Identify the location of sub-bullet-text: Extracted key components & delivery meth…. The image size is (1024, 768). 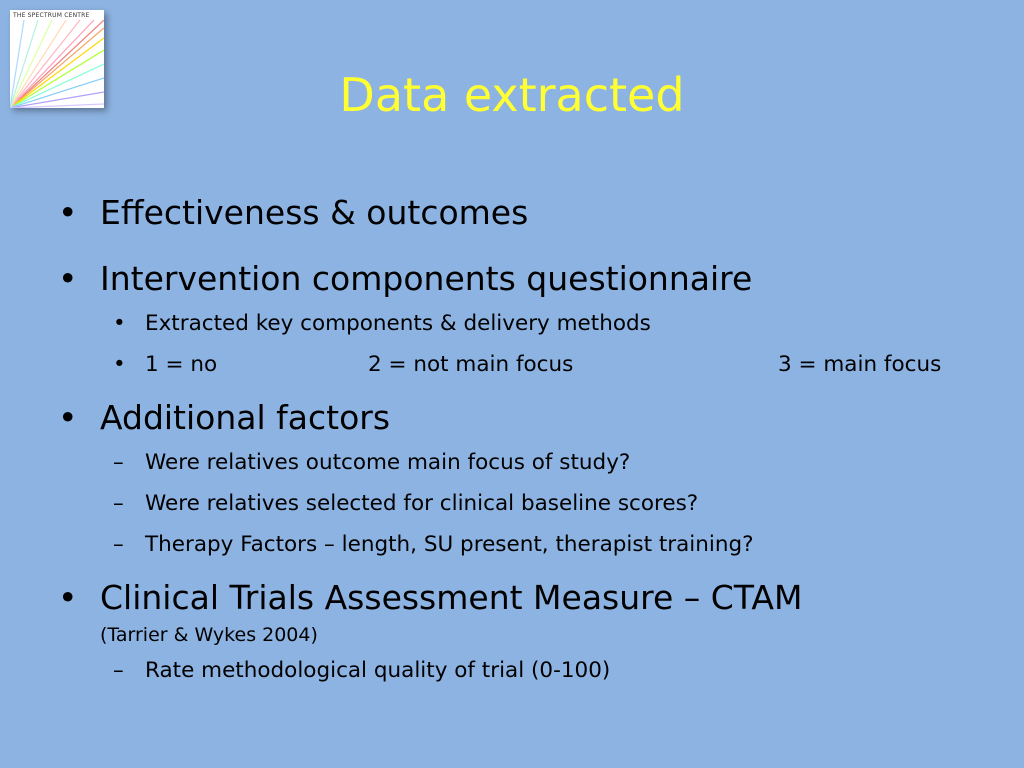
(398, 323).